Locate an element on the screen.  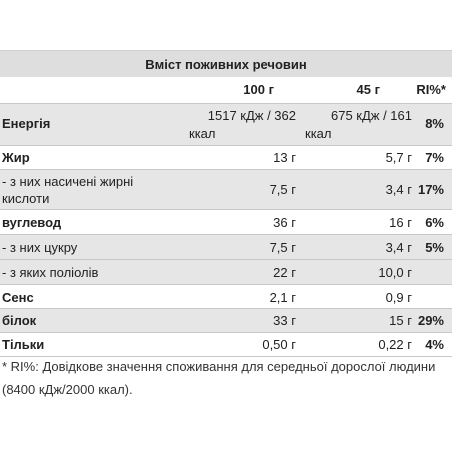
table-row: Жир 13 г 5,7 г 7% is located at coordinates (226, 157).